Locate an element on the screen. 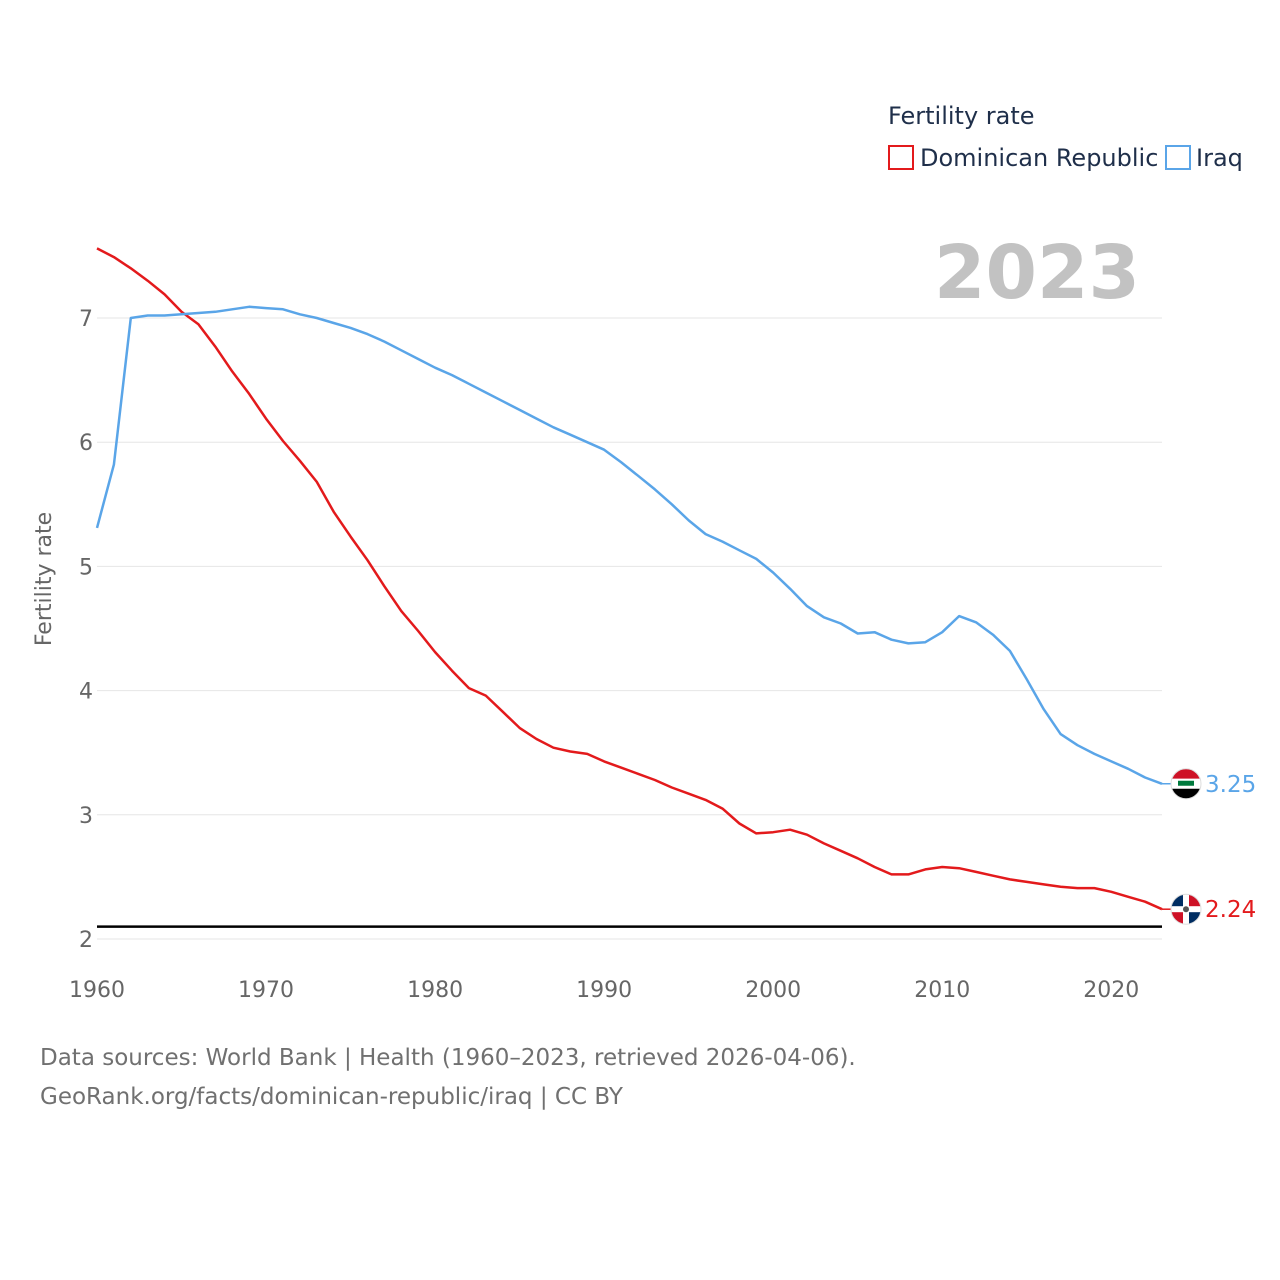 This screenshot has height=1280, width=1280. legend-label-dominican-republic: Dominican Republic is located at coordinates (1039, 158).